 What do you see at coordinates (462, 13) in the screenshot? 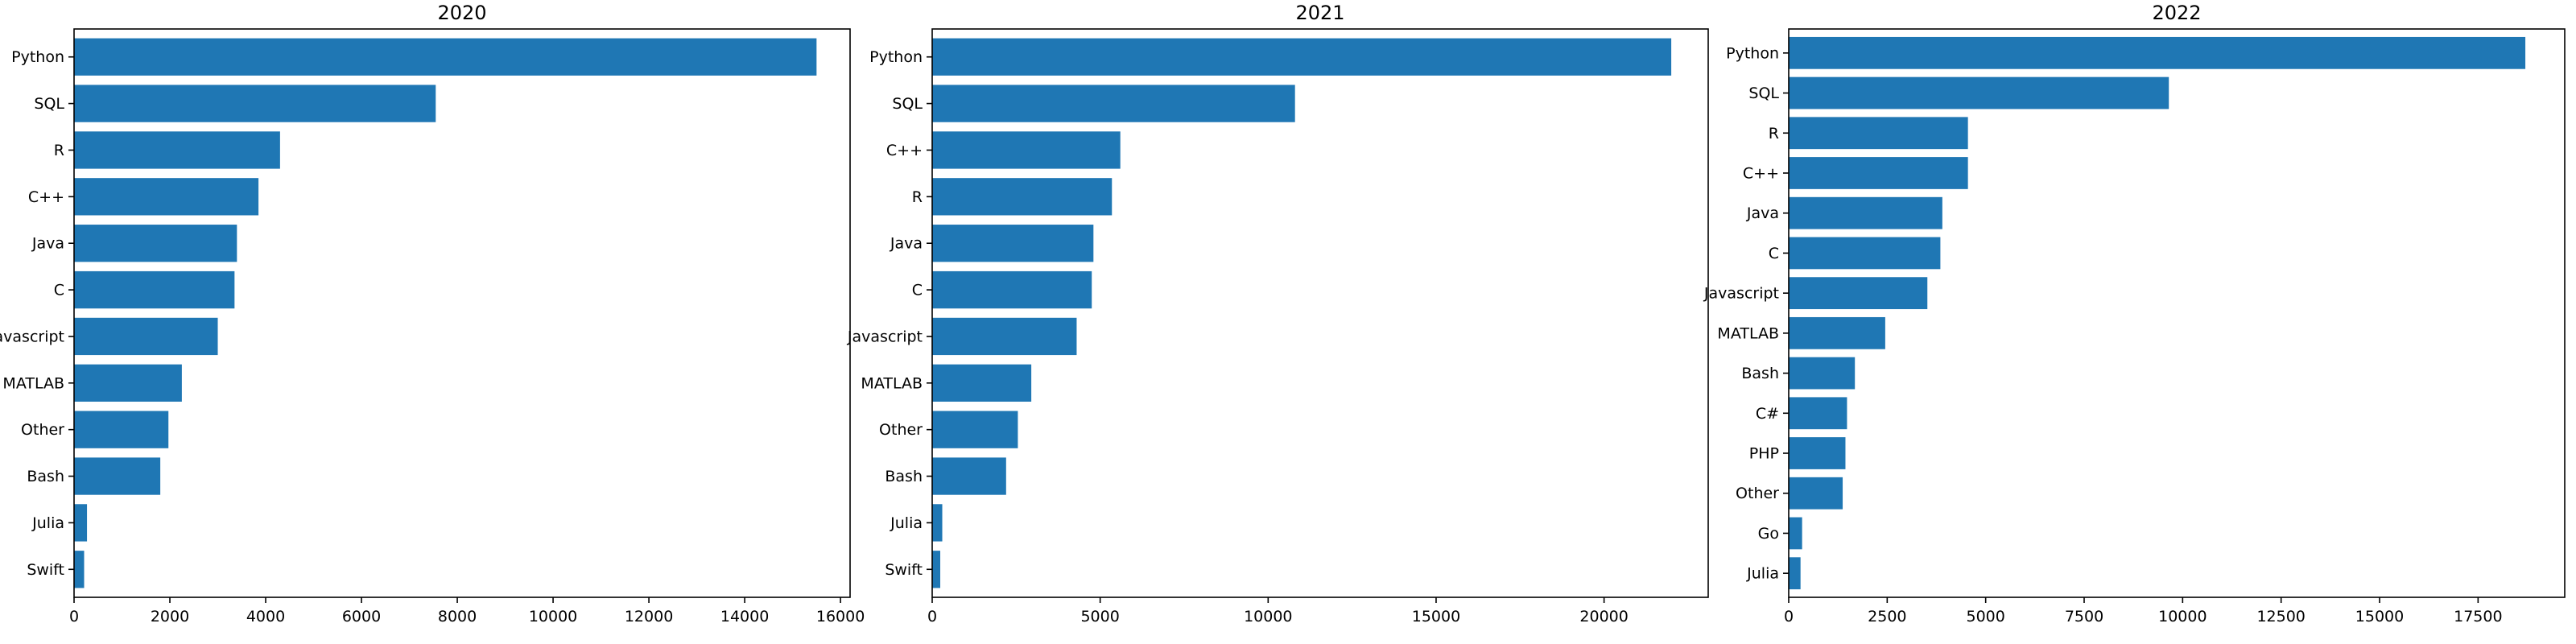
I see `subplot-title: 2020` at bounding box center [462, 13].